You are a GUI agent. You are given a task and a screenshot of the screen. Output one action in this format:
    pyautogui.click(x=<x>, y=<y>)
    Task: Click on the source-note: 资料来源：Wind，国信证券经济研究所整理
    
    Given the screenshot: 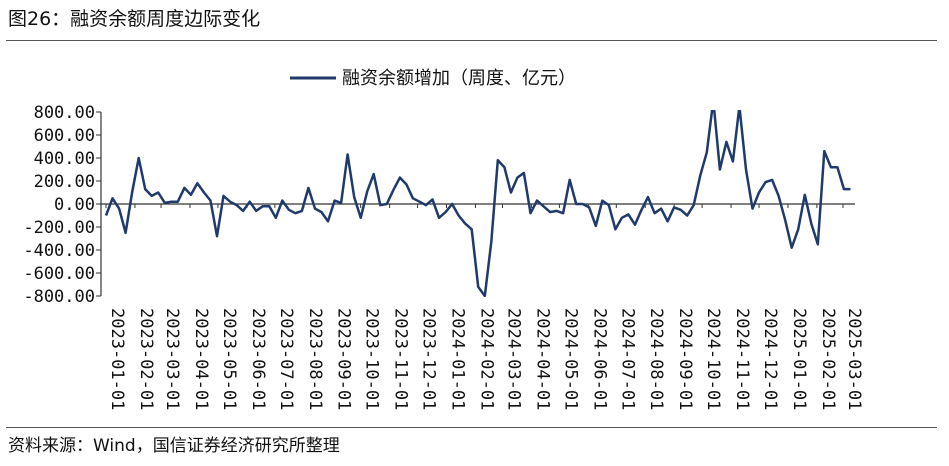 What is the action you would take?
    pyautogui.click(x=174, y=446)
    